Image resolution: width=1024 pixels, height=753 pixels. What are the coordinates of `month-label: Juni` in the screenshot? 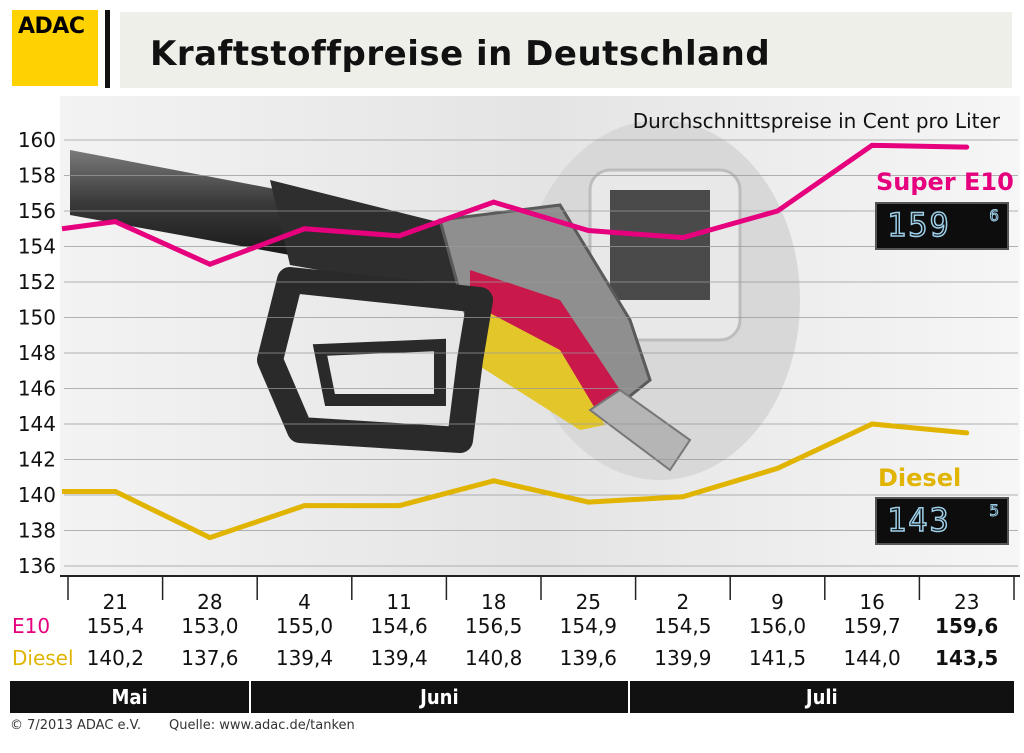 It's located at (439, 697).